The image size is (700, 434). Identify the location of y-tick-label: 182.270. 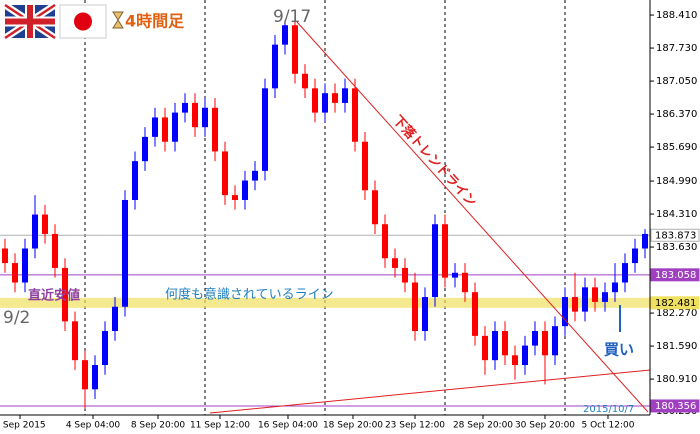
(676, 313).